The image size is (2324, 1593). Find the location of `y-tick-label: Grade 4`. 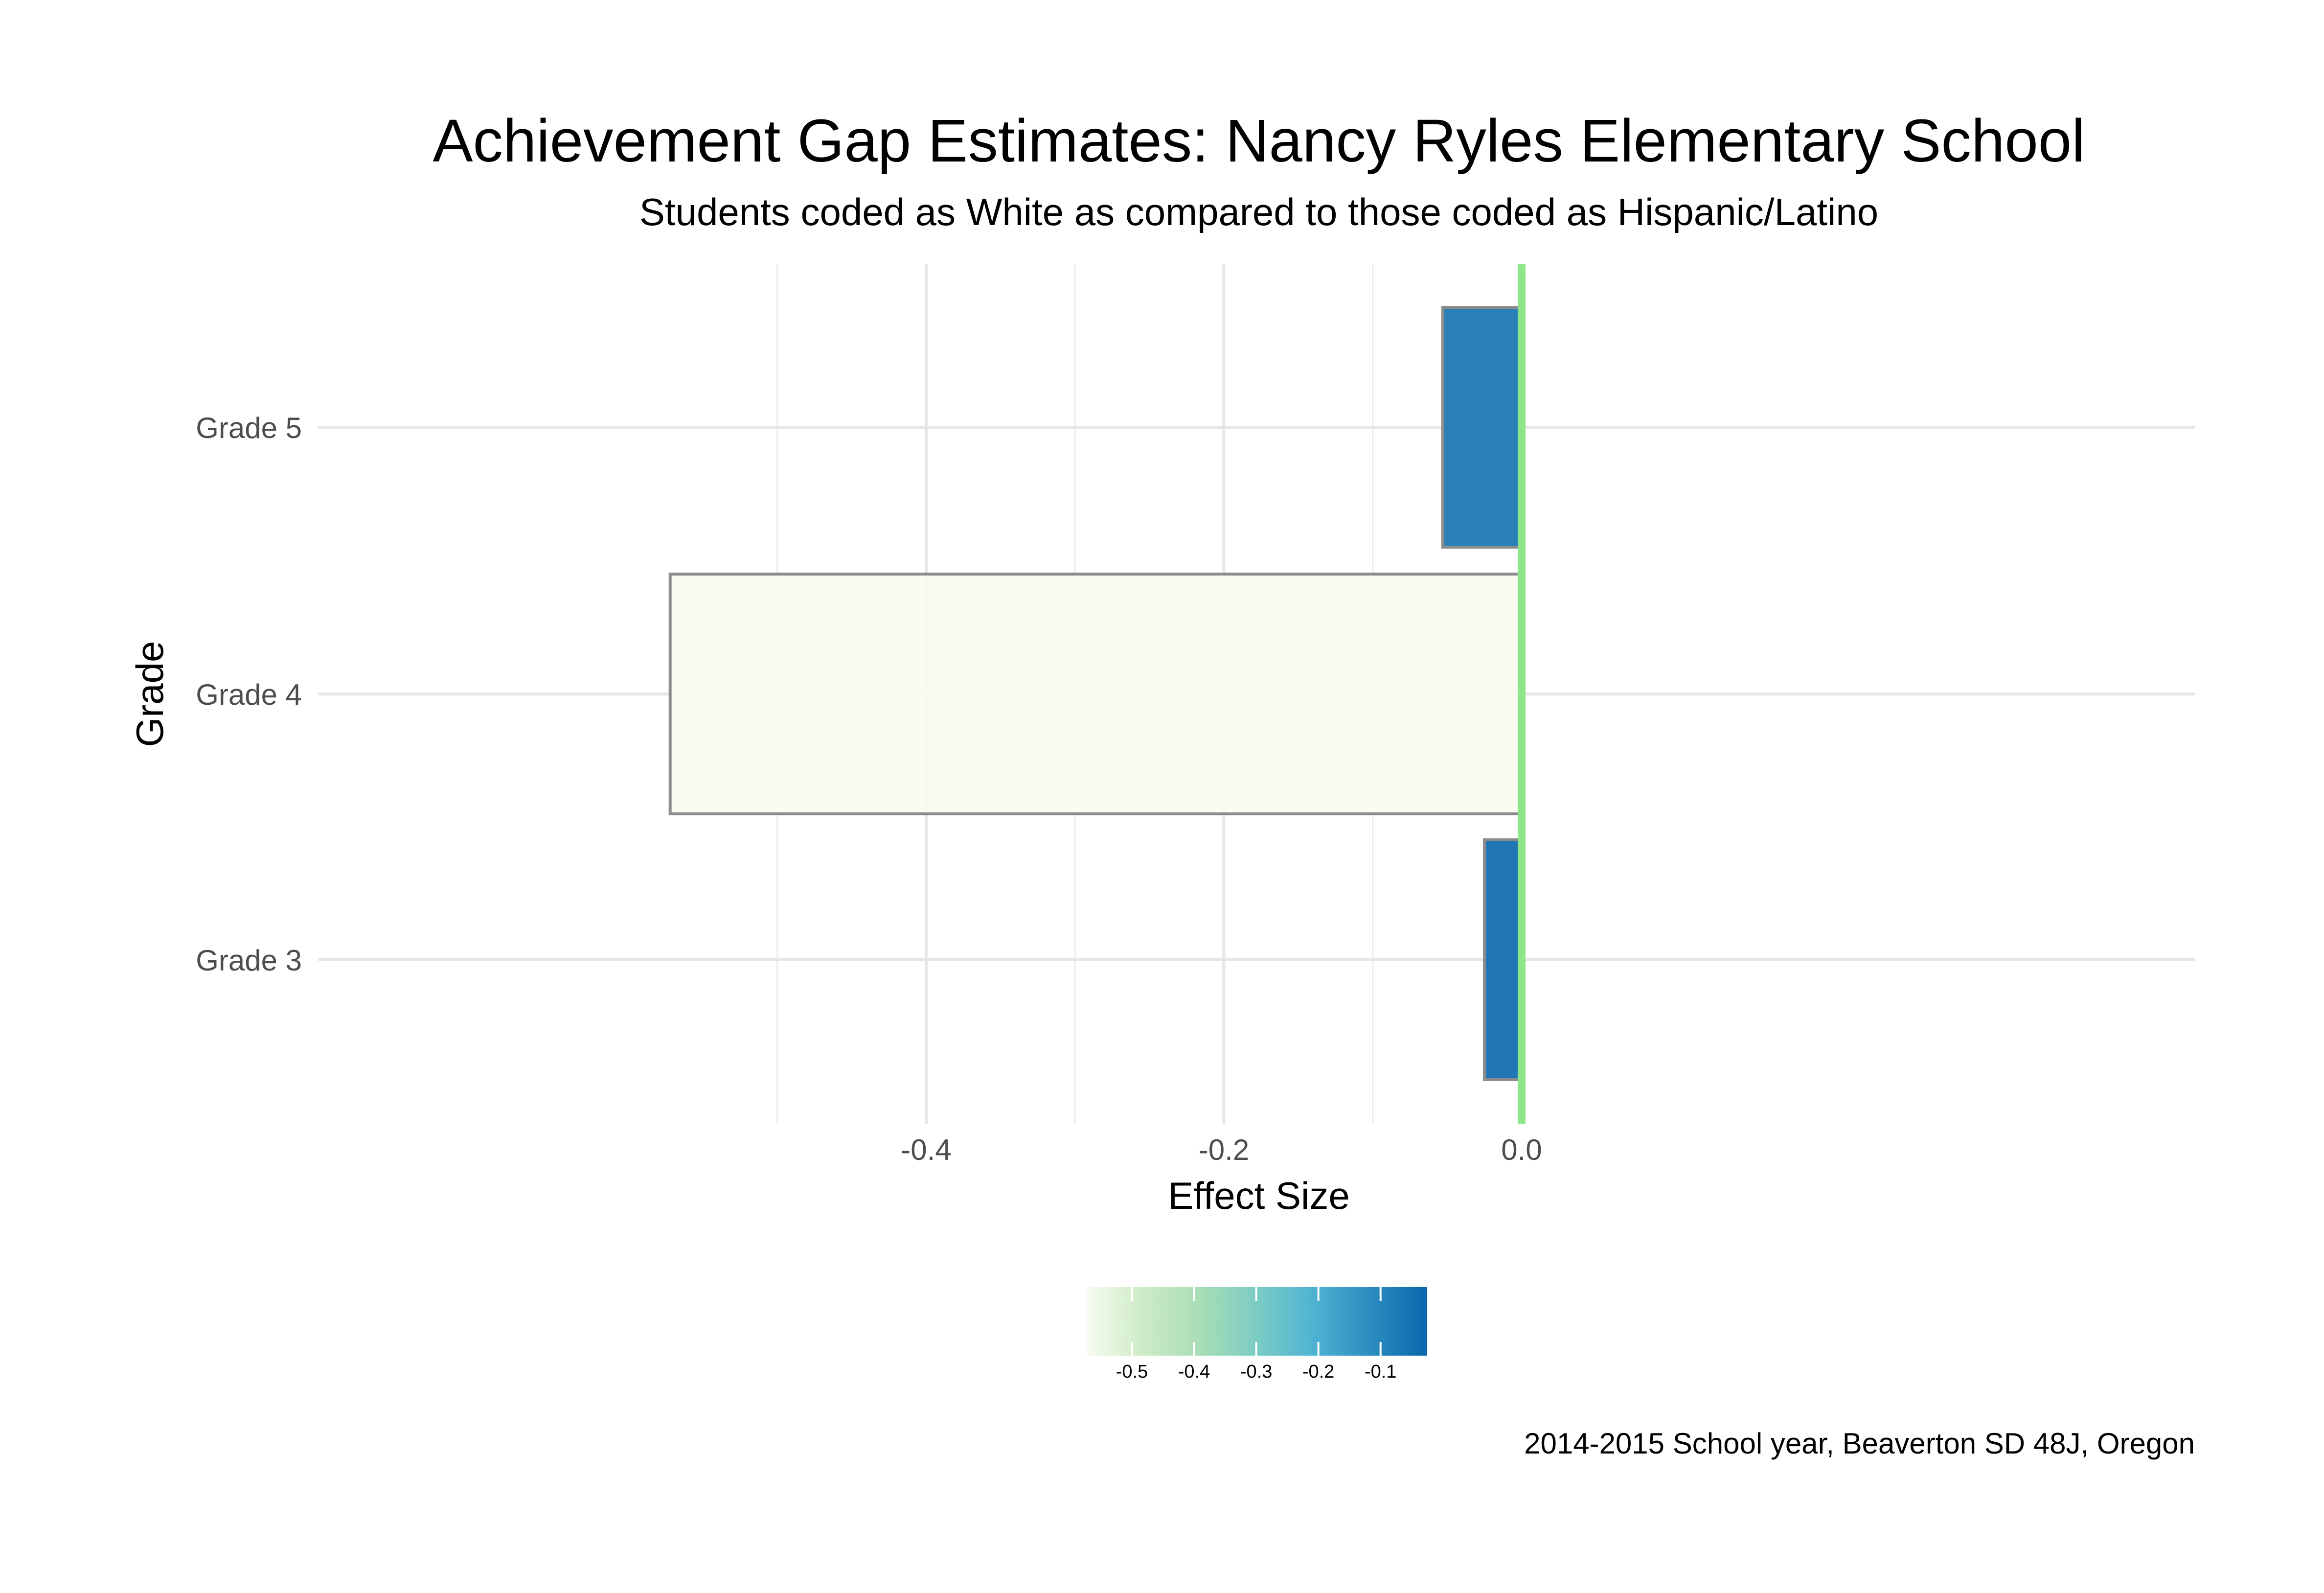

y-tick-label: Grade 4 is located at coordinates (249, 694).